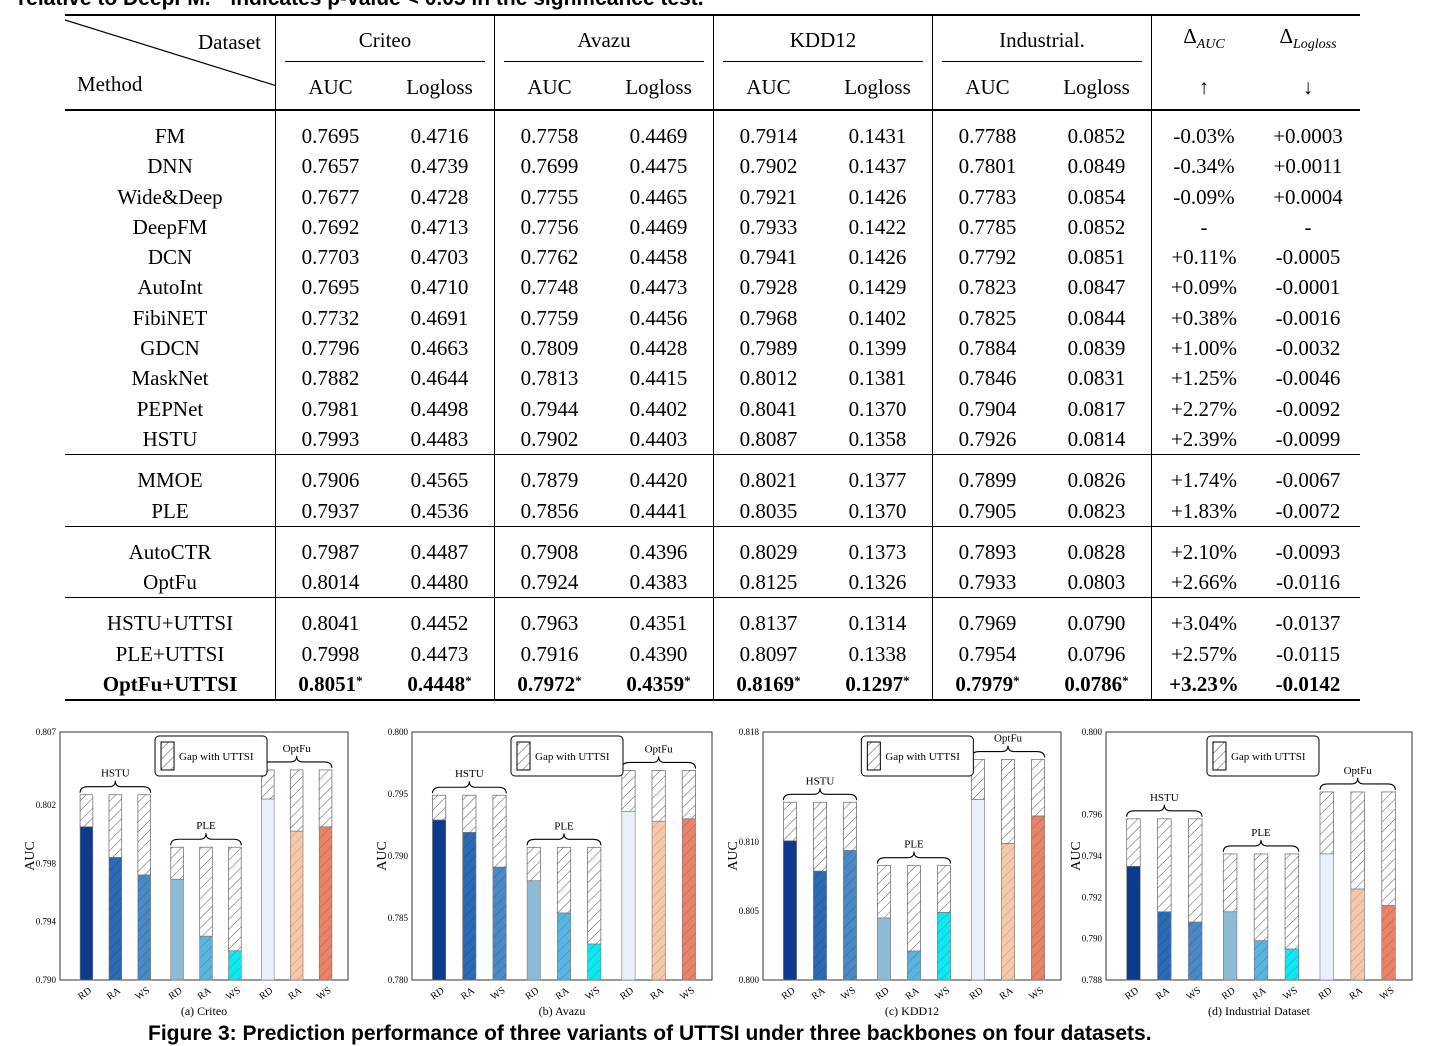 This screenshot has width=1430, height=1046. Describe the element at coordinates (768, 318) in the screenshot. I see `cell-kdd12-auc: 0.7968` at that location.